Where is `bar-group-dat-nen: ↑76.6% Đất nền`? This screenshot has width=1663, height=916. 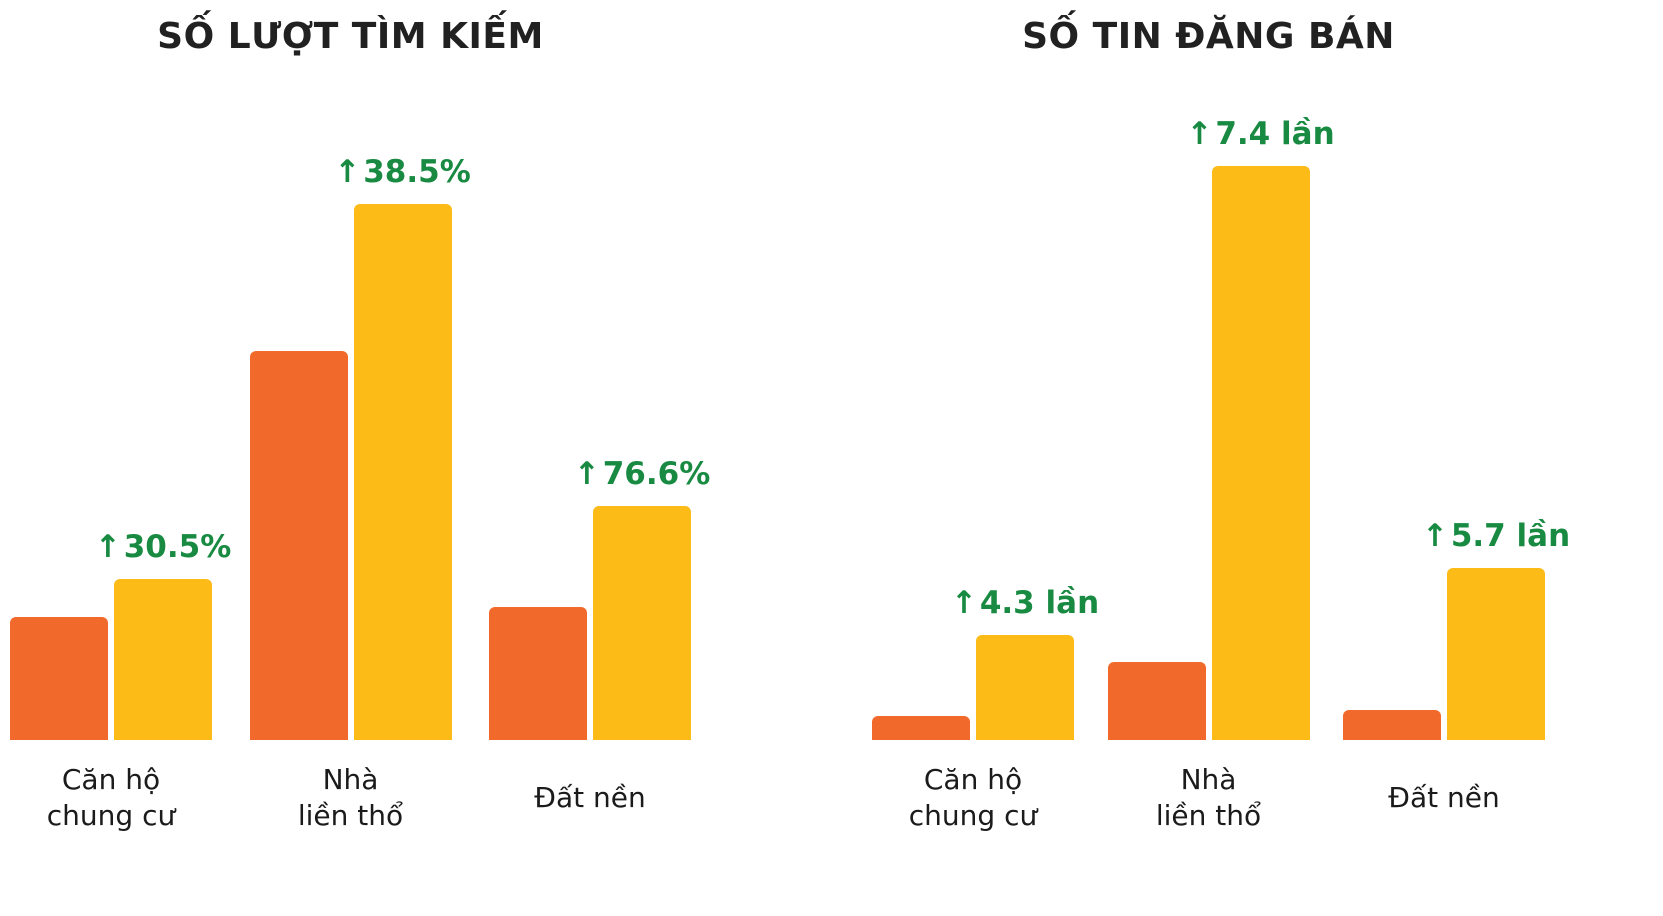
bar-group-dat-nen: ↑76.6% Đất nền is located at coordinates (599, 635).